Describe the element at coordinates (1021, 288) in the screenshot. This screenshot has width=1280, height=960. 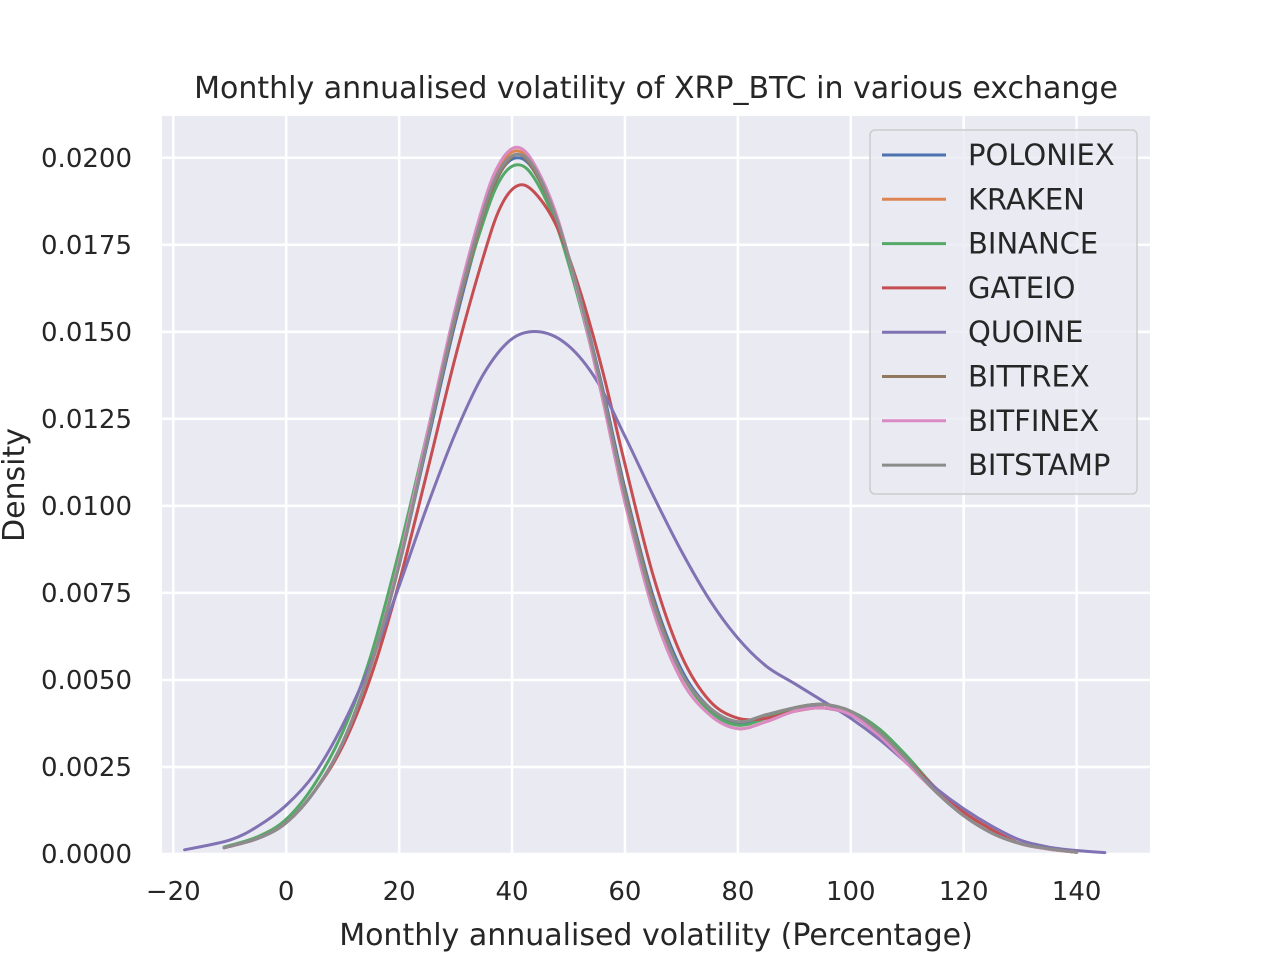
I see `legend-label-gateio: GATEIO` at that location.